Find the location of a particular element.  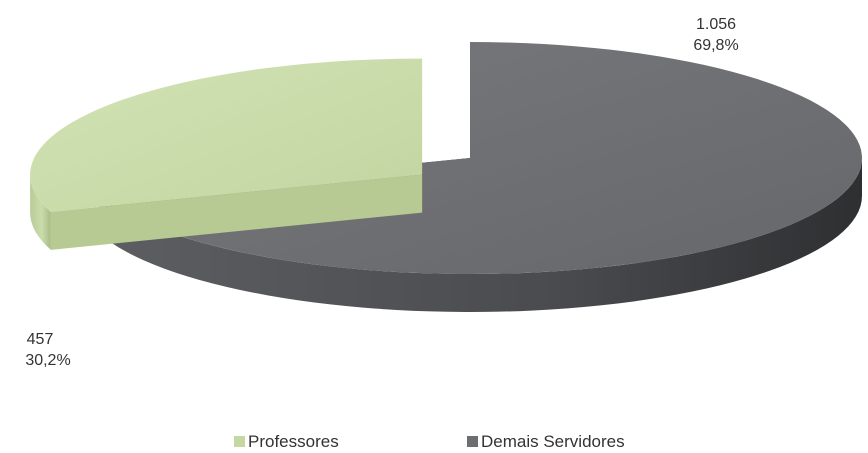

legend-swatch-demais-servidores is located at coordinates (472, 441).